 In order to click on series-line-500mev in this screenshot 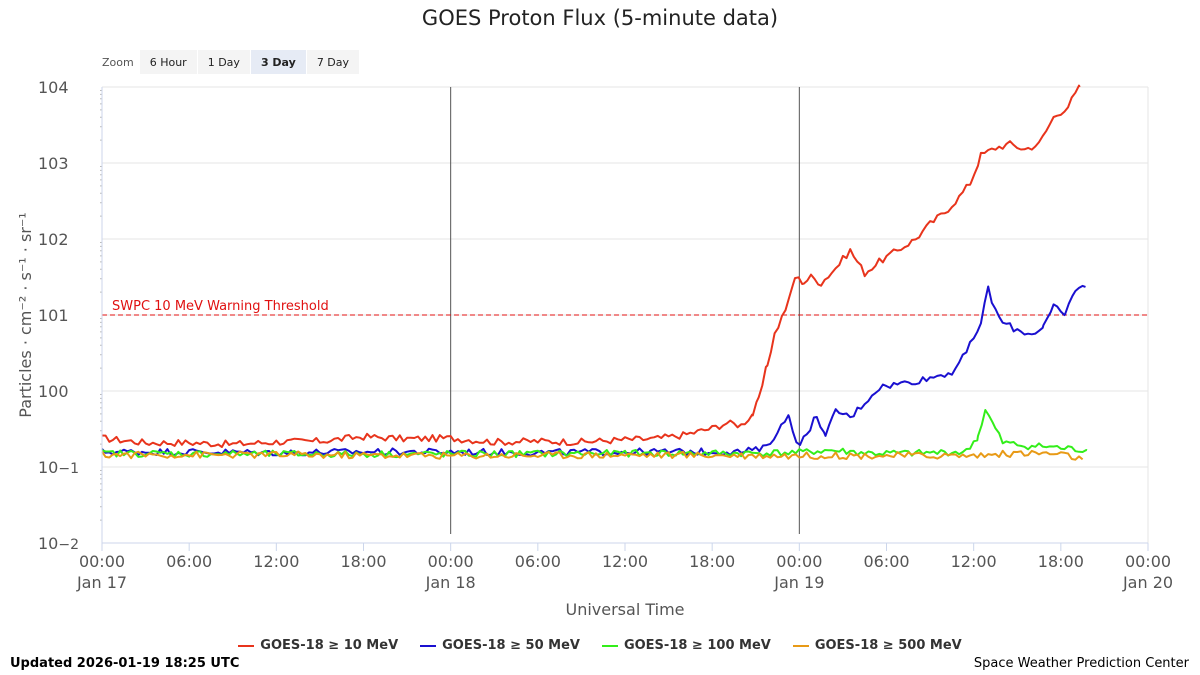, I will do `click(592, 455)`.